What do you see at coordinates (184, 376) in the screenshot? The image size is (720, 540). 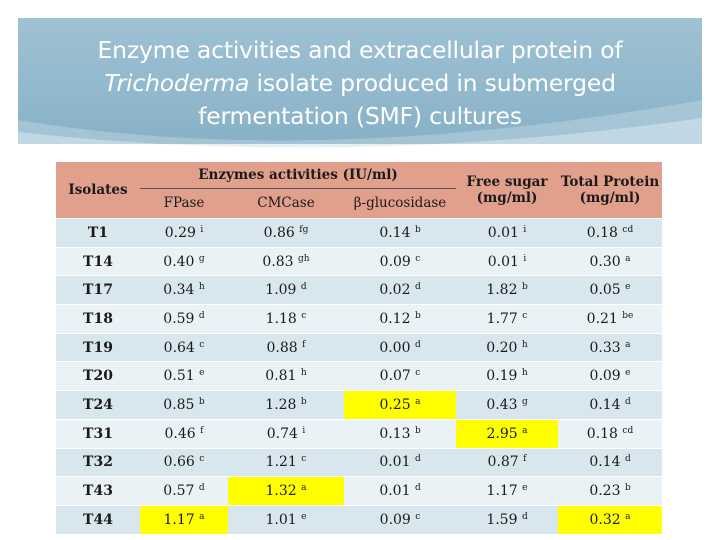 I see `cell-fpase: 0.51 e` at bounding box center [184, 376].